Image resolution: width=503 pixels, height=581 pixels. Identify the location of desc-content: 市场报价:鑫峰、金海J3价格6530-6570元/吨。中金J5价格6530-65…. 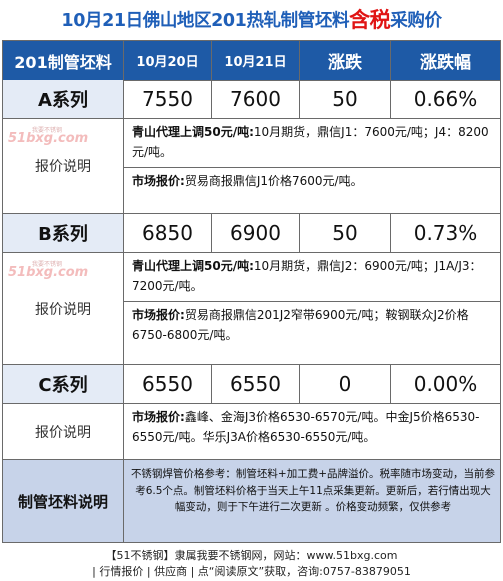
(312, 432).